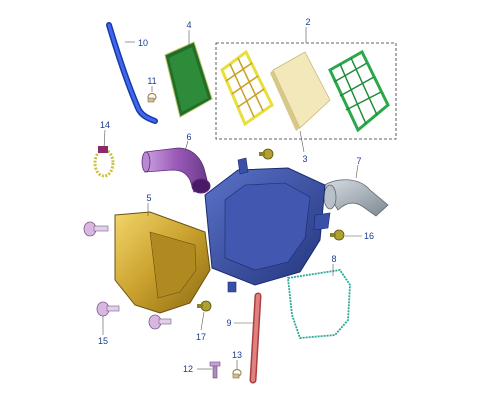  I want to click on callout-12: 12, so click(188, 369).